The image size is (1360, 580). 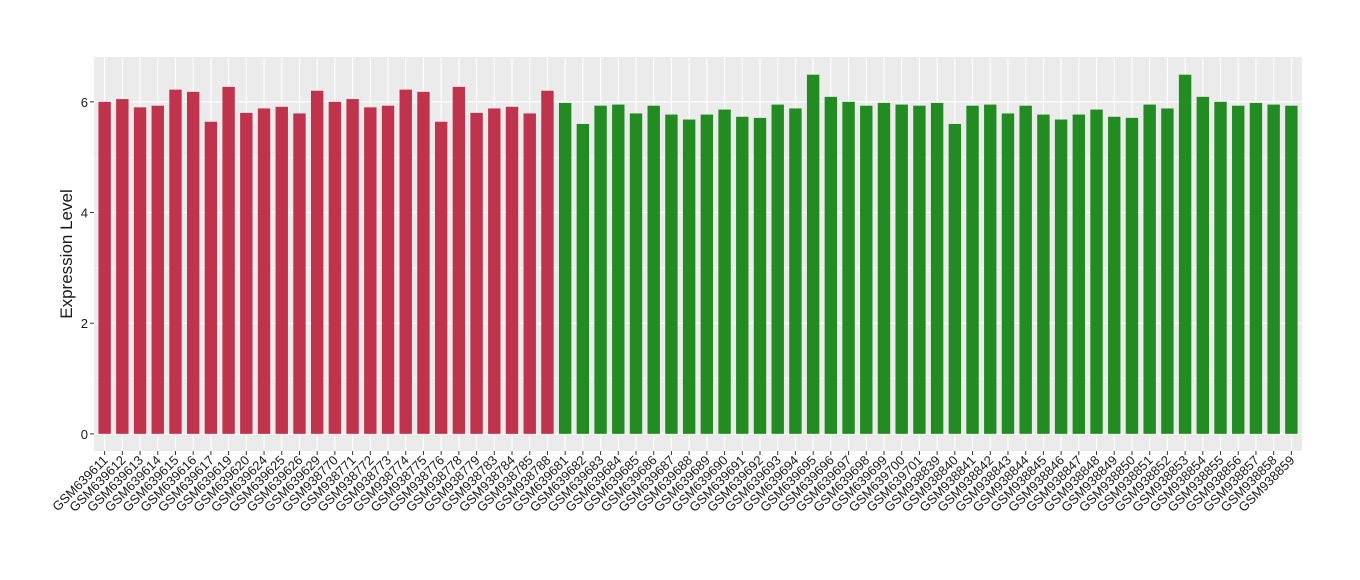 What do you see at coordinates (66, 253) in the screenshot?
I see `y-axis-title: Expression Level` at bounding box center [66, 253].